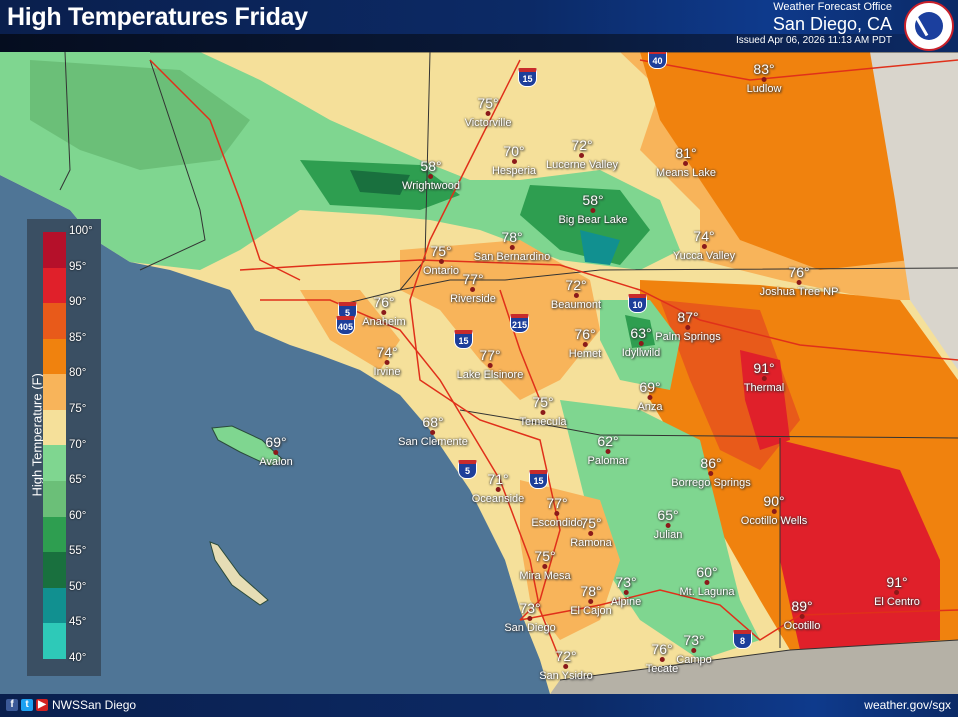  I want to click on city-name: Escondido, so click(557, 523).